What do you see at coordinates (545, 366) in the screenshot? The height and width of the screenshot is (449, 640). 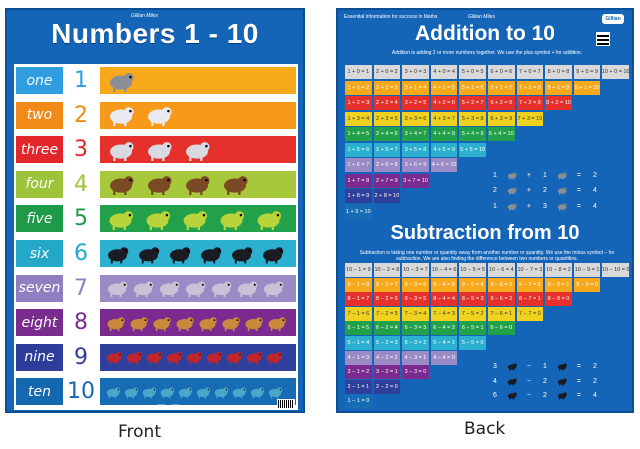 I see `illustrated-sum: 3 − 1 = 2` at bounding box center [545, 366].